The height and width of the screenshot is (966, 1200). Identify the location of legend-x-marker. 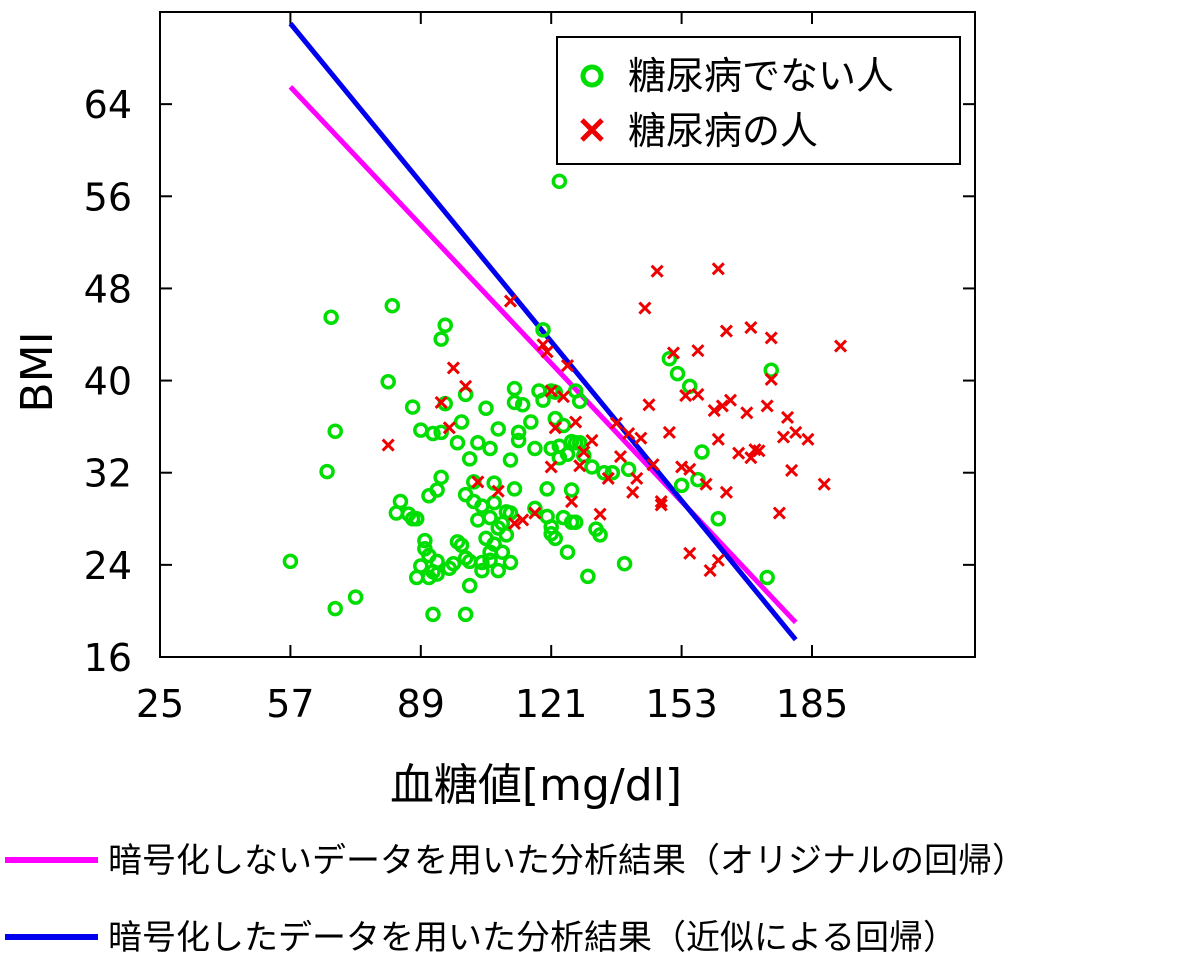
(592, 130).